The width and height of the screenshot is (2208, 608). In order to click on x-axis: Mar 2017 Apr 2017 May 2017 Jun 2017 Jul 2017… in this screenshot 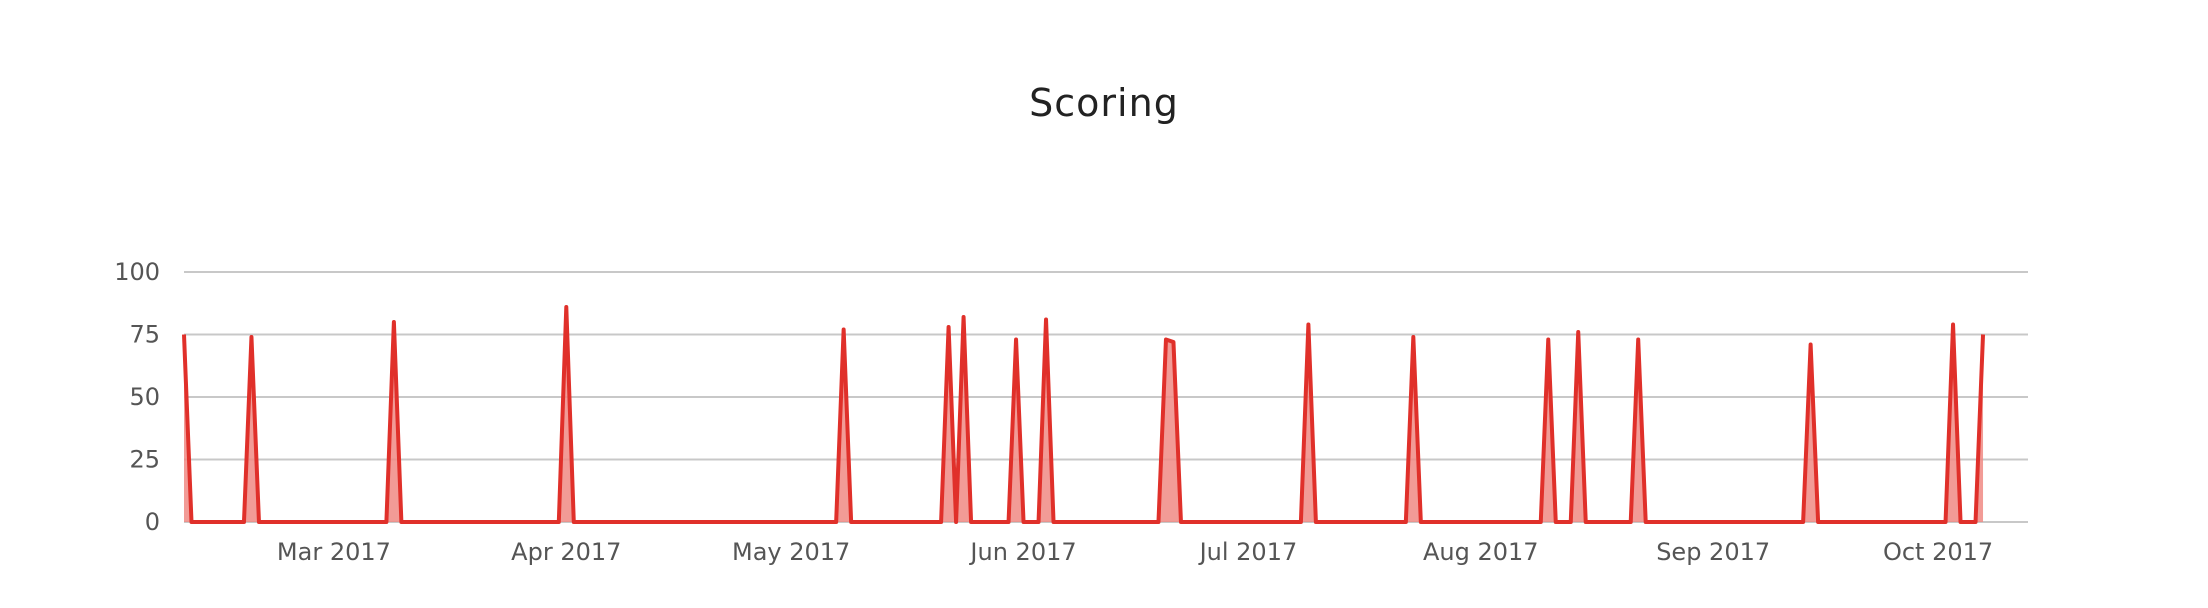, I will do `click(1135, 552)`.